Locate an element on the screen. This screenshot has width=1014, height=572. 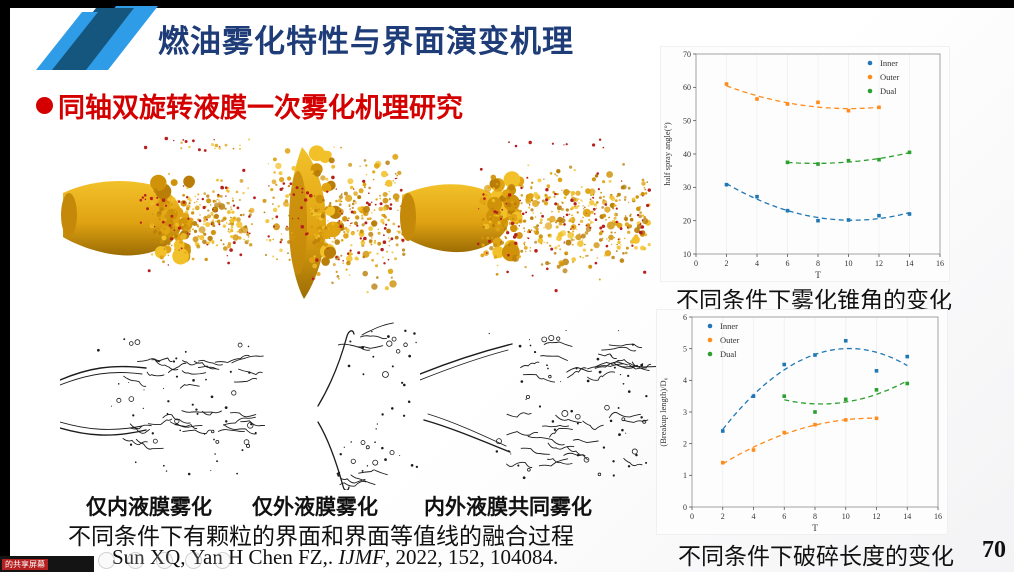
svg-text: 50 is located at coordinates (687, 120).